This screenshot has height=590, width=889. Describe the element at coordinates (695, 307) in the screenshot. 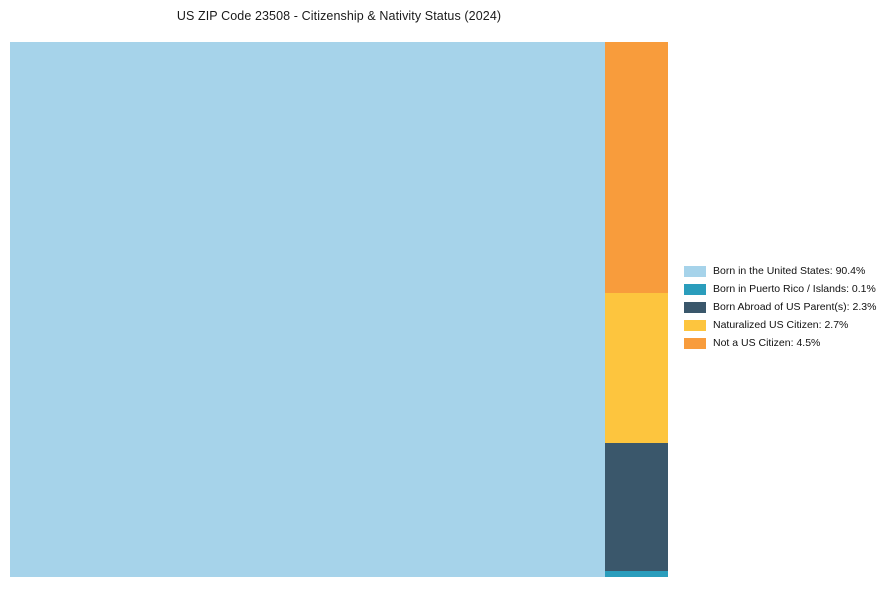

I see `legend-swatch-born-abroad-of-us-parents` at that location.